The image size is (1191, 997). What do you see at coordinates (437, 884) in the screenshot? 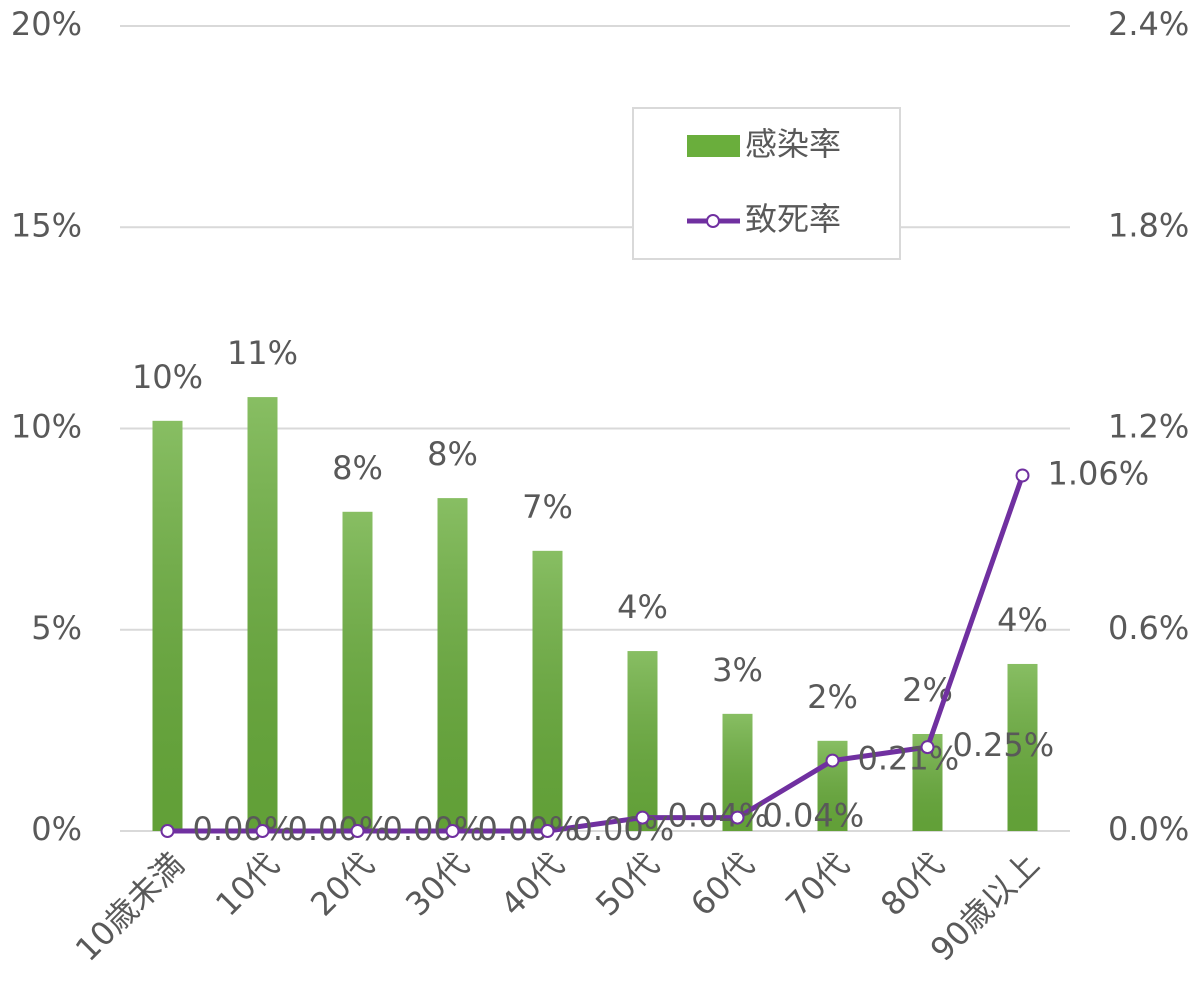
I see `x-tick-label: 30代` at bounding box center [437, 884].